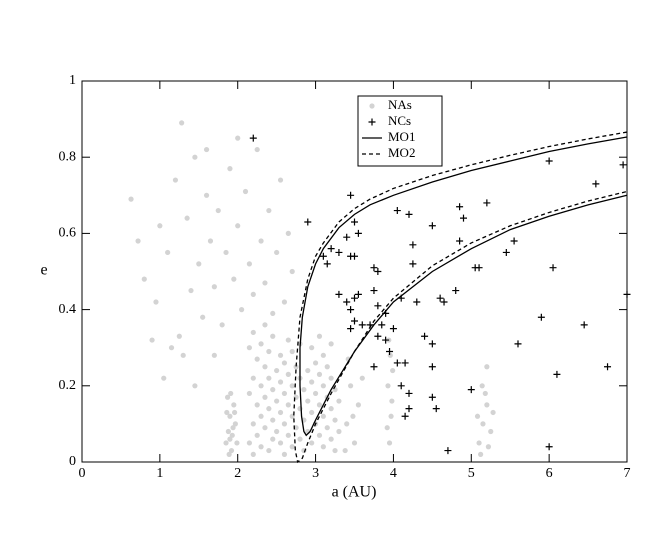  What do you see at coordinates (401, 152) in the screenshot?
I see `legend-label: MO2` at bounding box center [401, 152].